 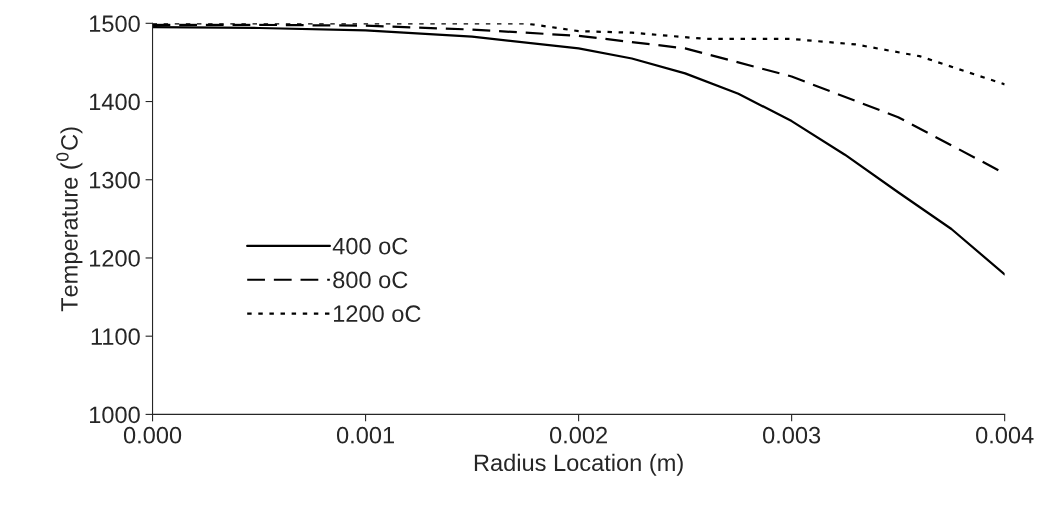 What do you see at coordinates (152, 435) in the screenshot?
I see `x-tick-label: 0.000` at bounding box center [152, 435].